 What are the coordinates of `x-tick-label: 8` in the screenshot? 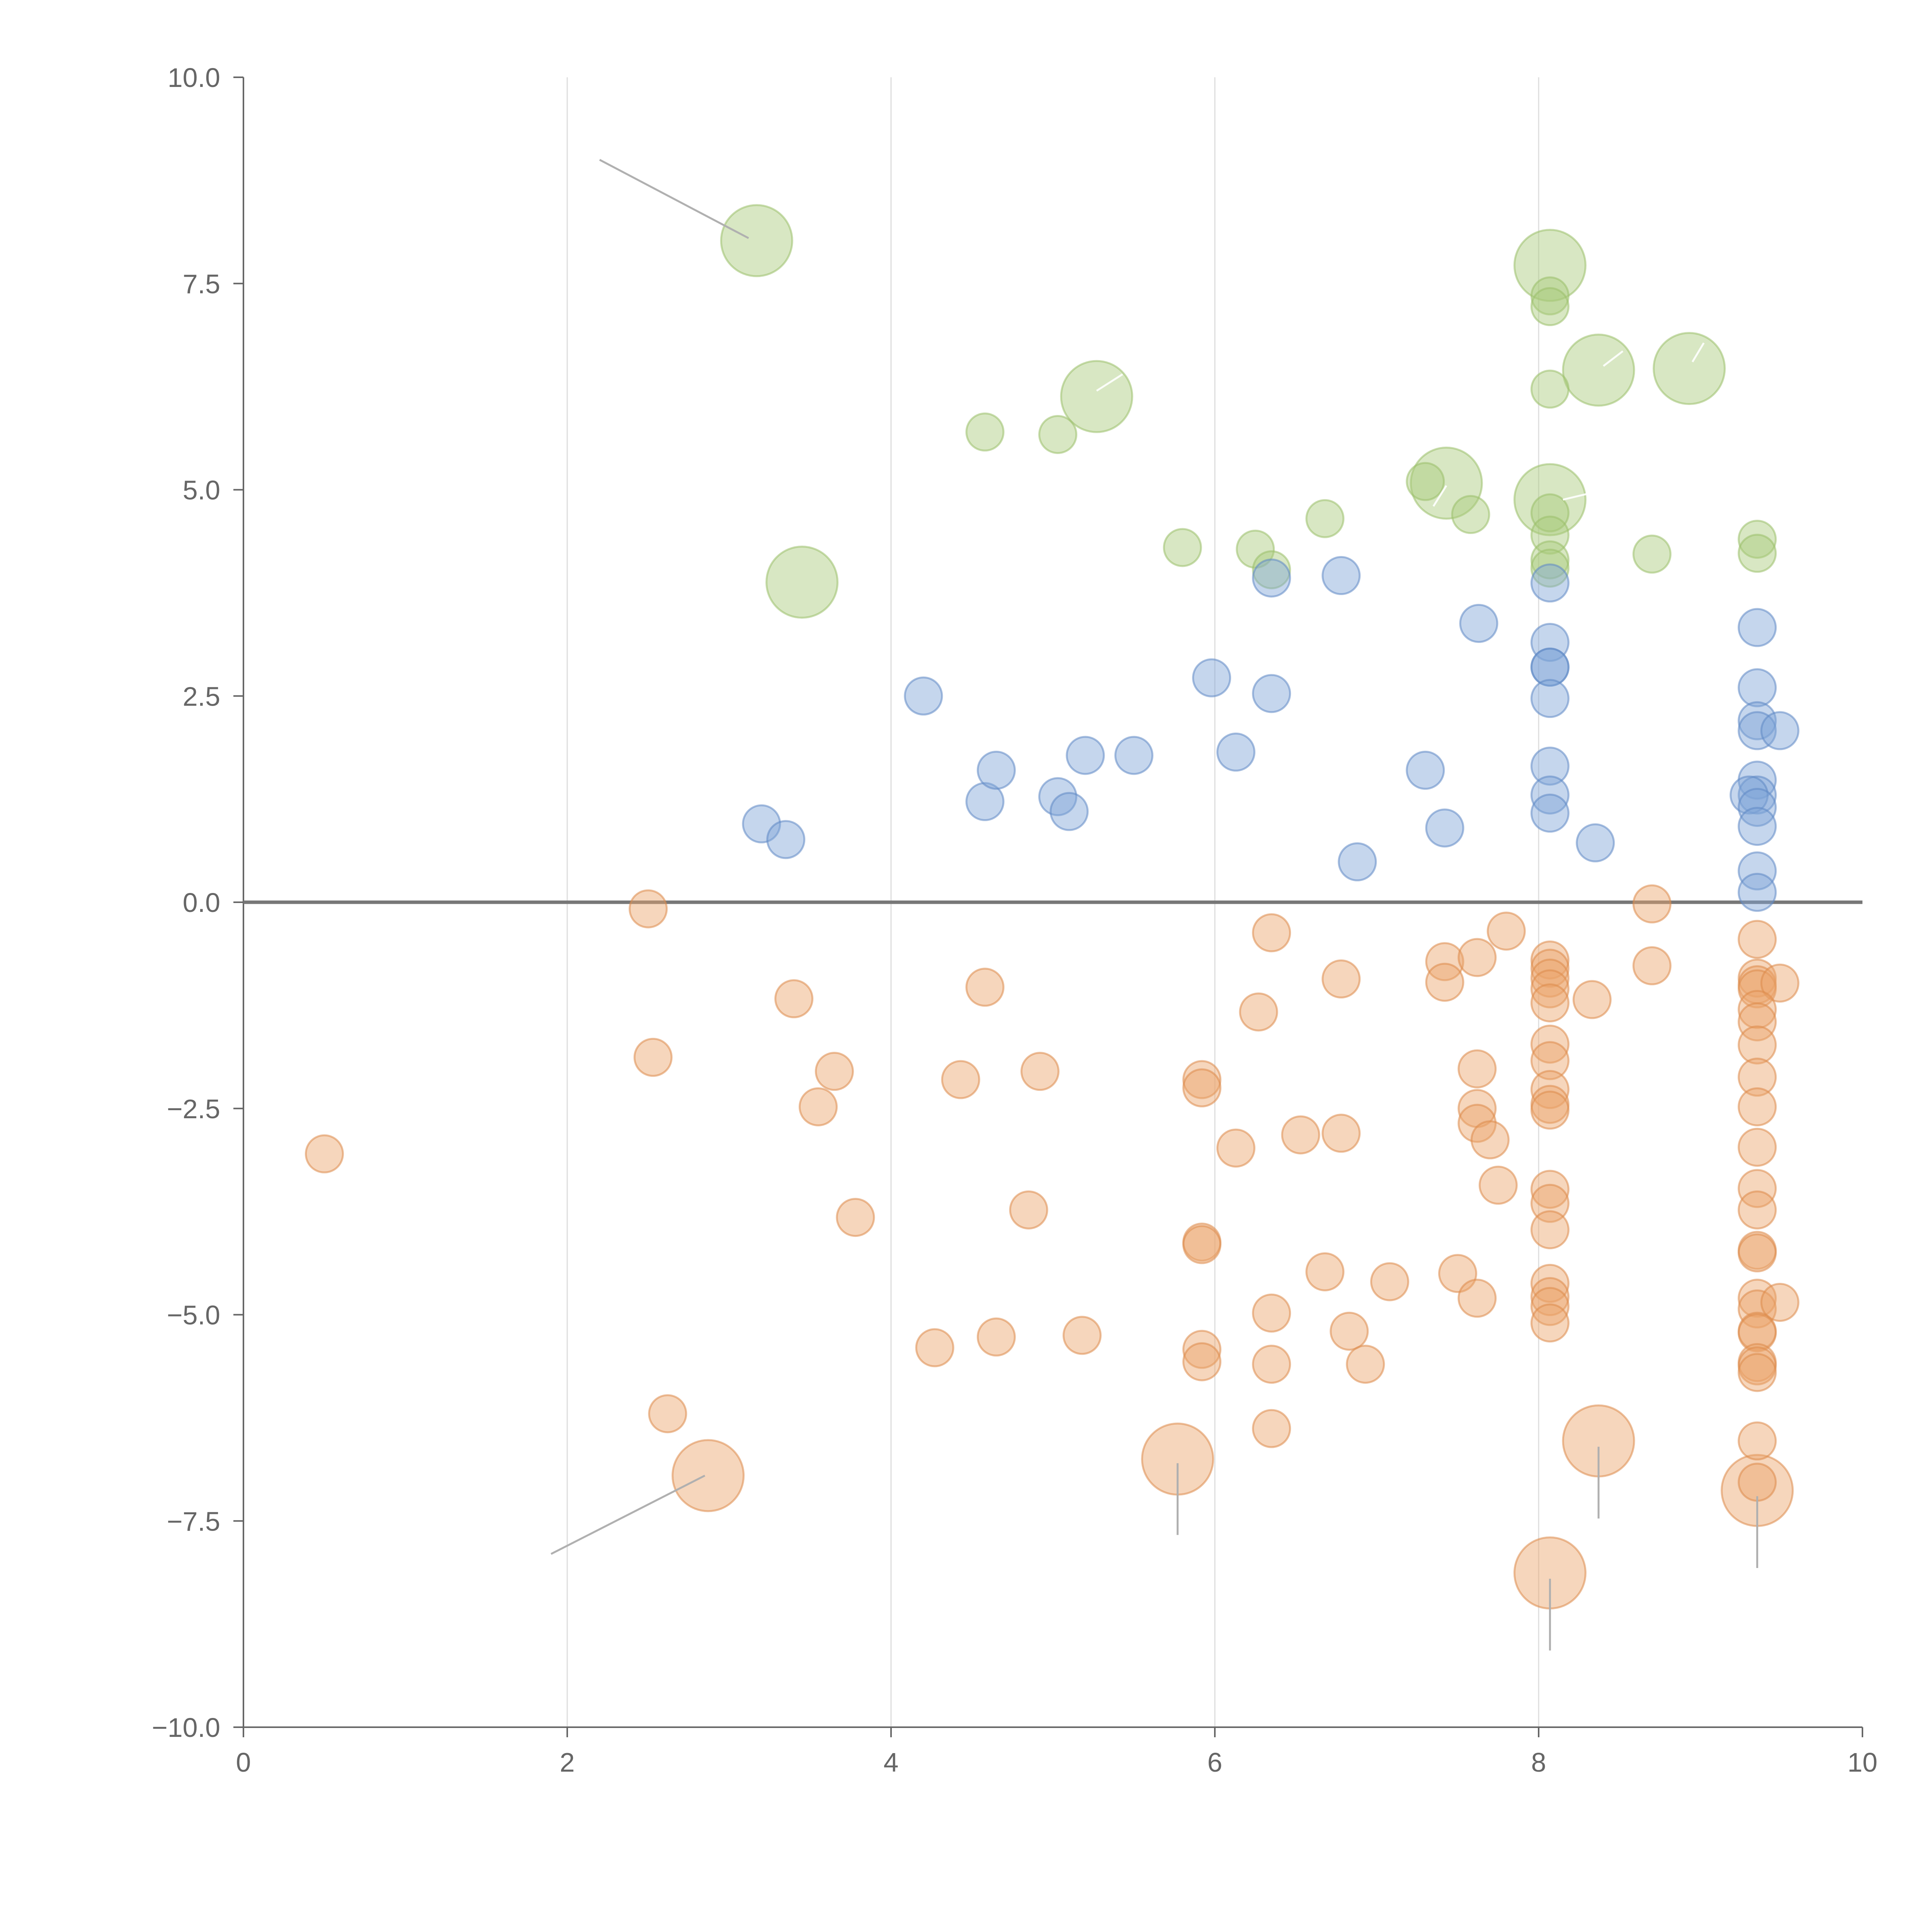 It's located at (1539, 1762).